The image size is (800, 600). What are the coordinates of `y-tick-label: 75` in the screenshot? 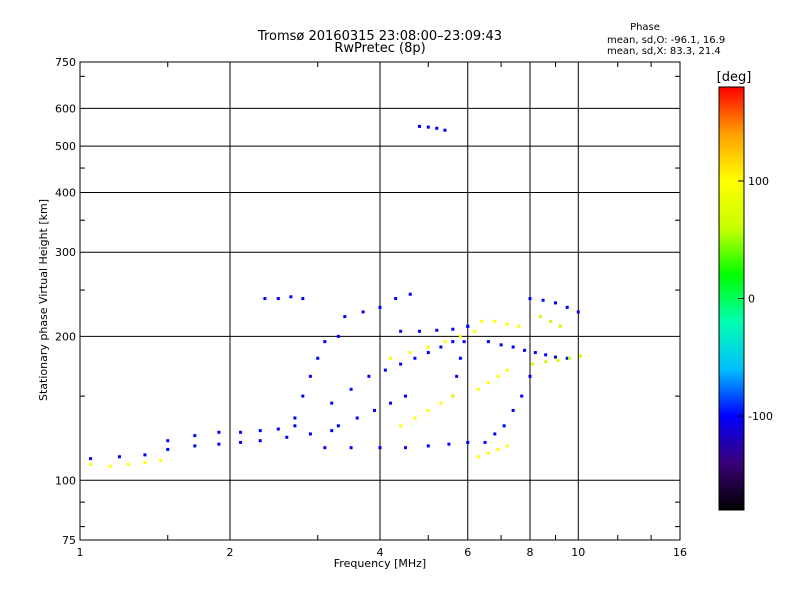 It's located at (69, 540).